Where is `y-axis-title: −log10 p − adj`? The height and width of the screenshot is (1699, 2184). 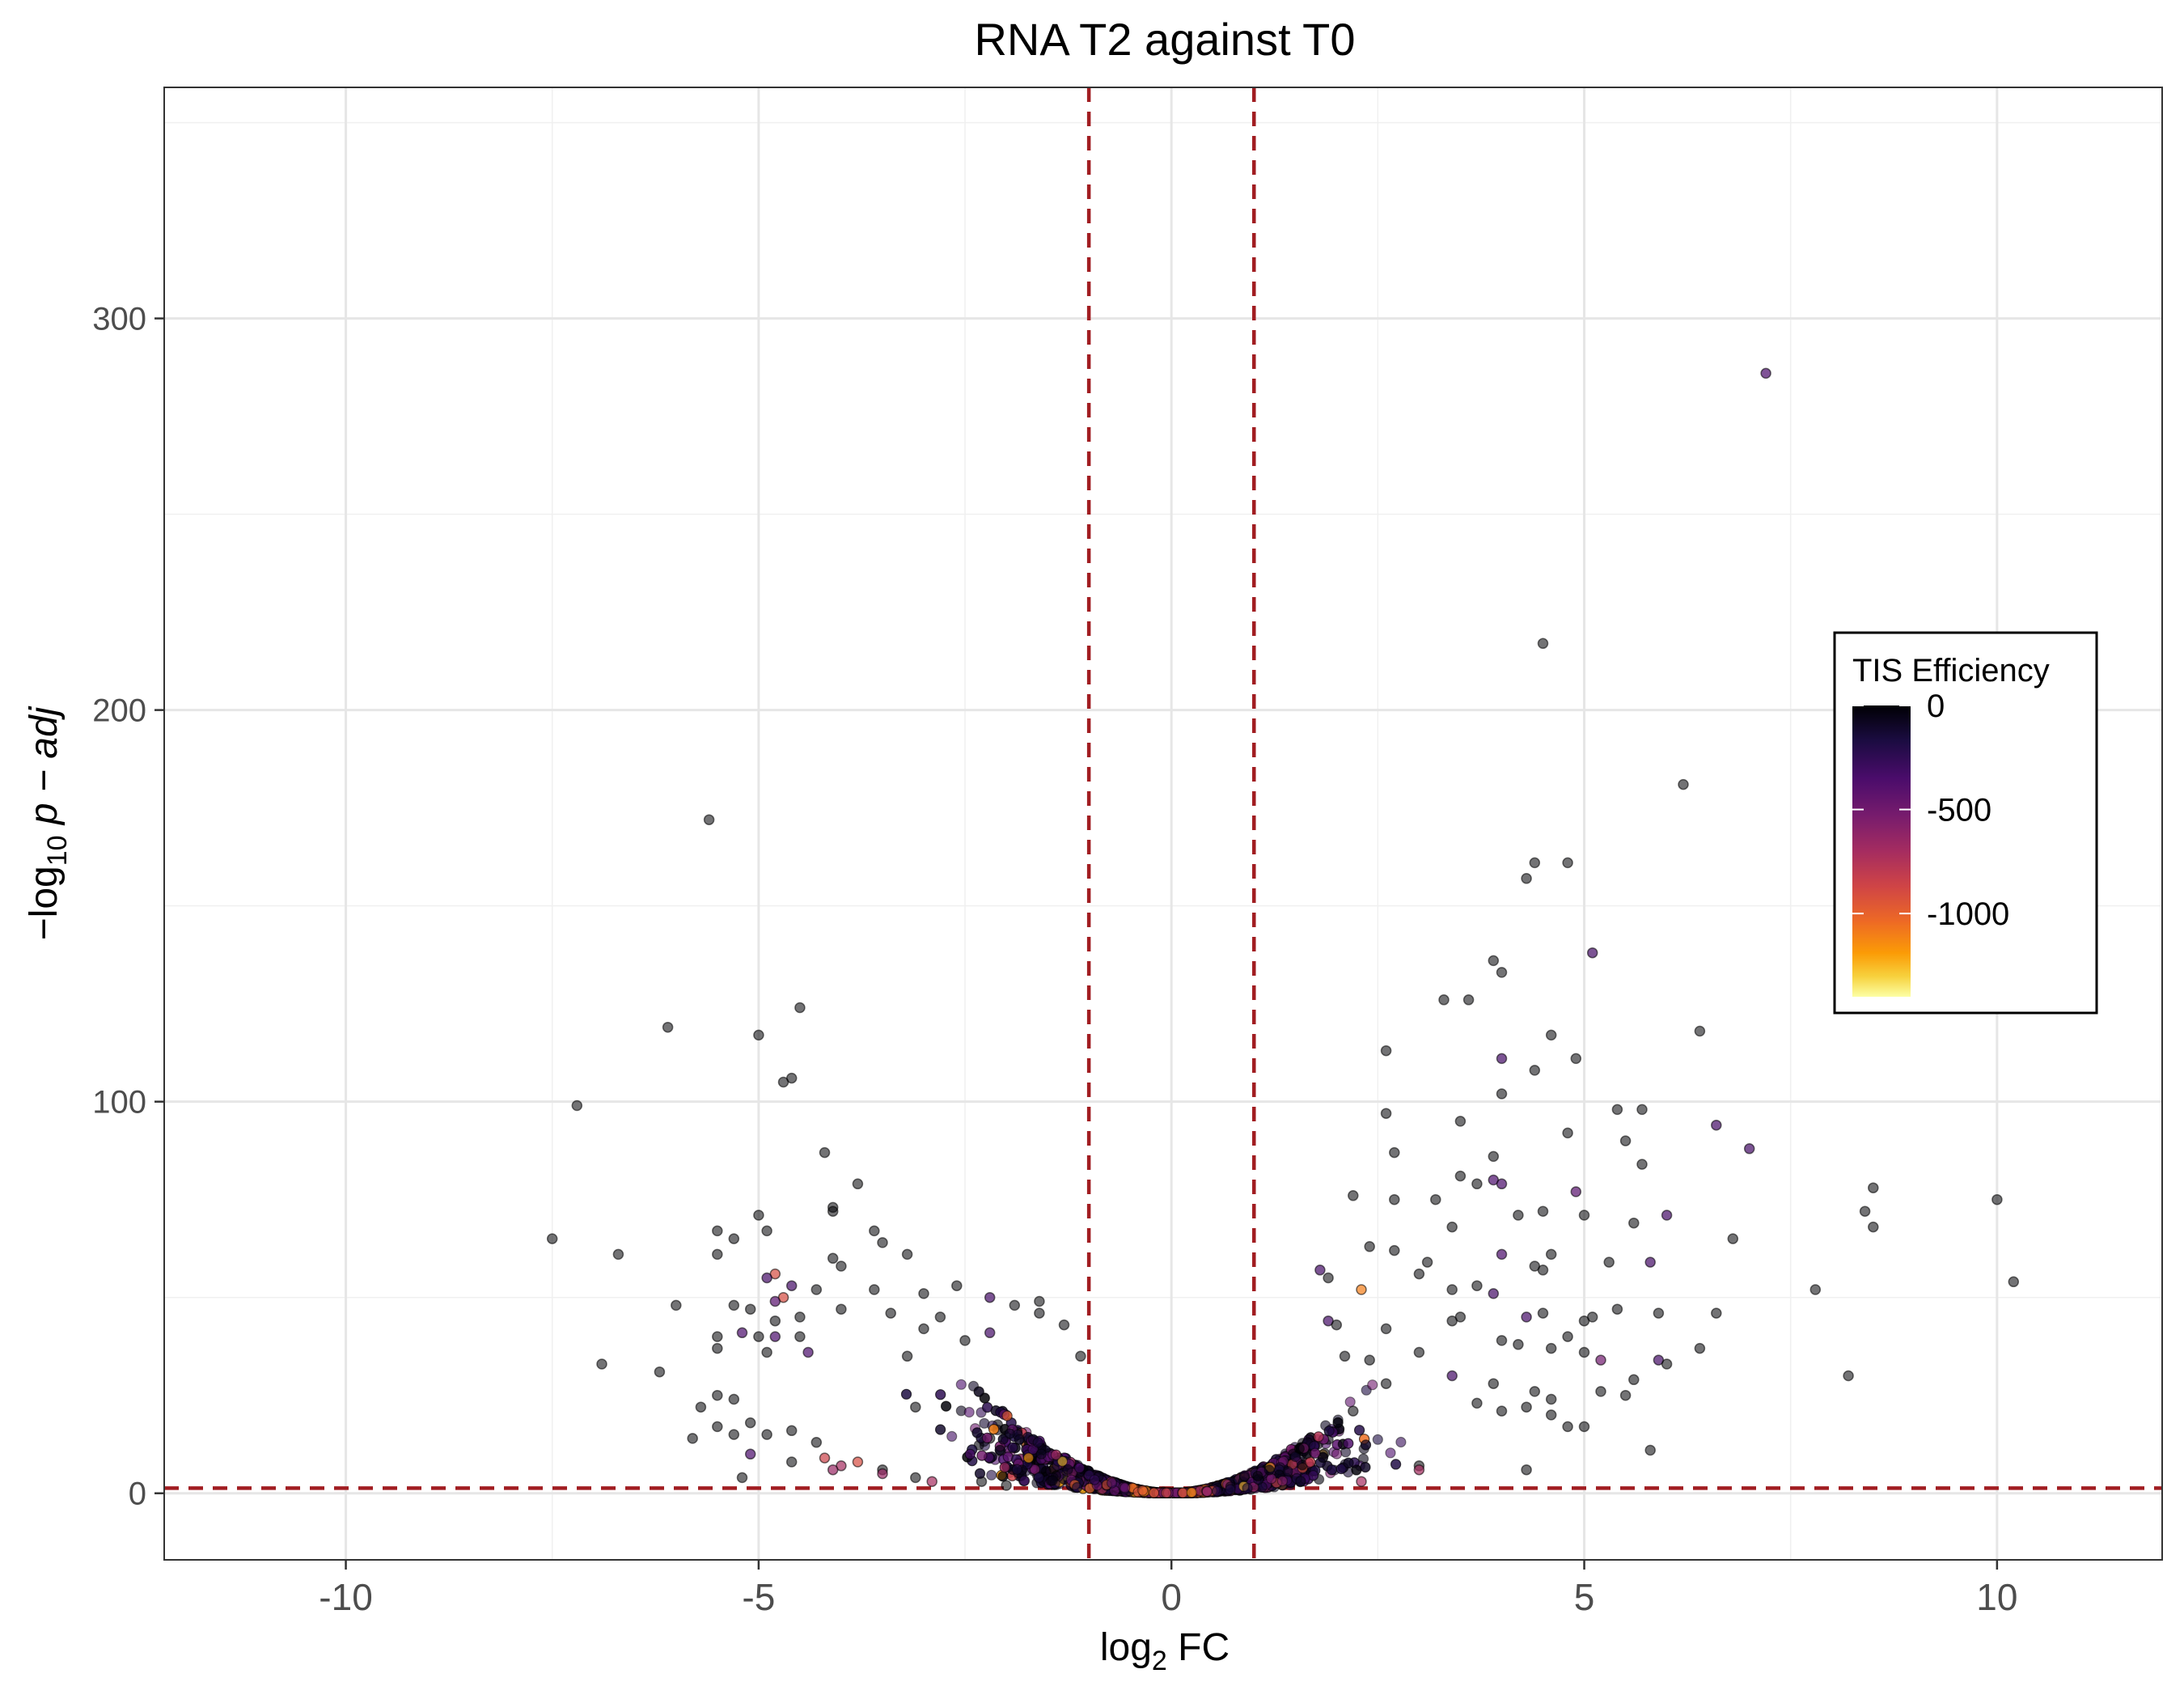
y-axis-title: −log10 p − adj is located at coordinates (48, 822).